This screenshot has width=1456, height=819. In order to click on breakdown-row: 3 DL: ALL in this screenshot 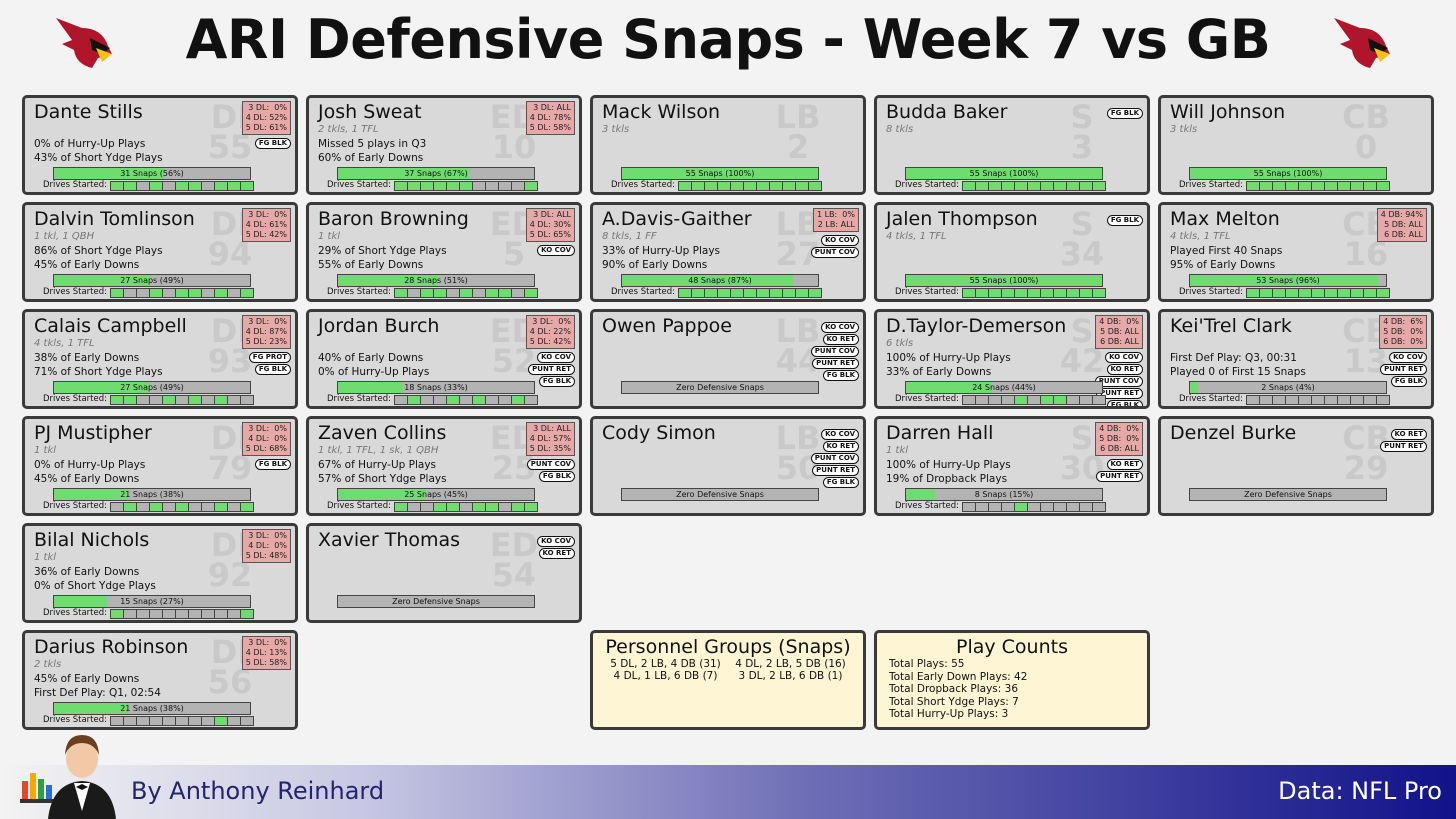, I will do `click(552, 214)`.